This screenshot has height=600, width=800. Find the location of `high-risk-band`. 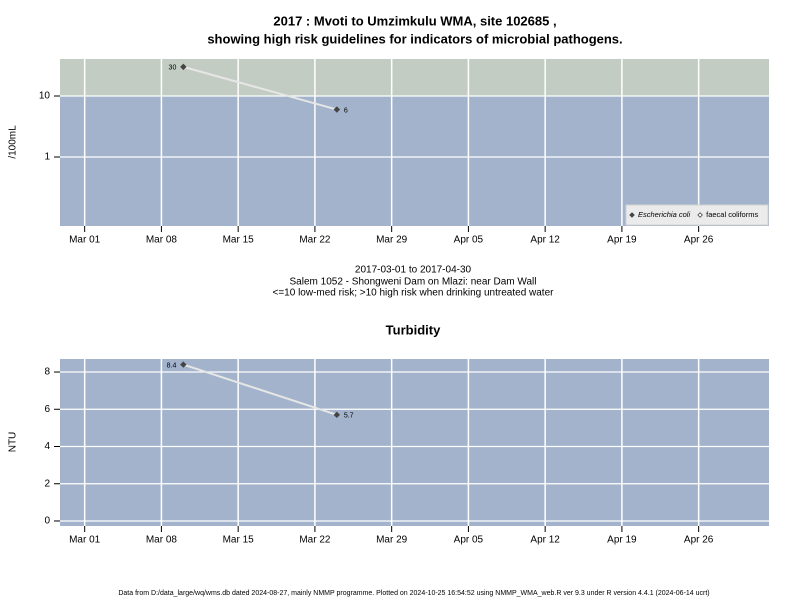

high-risk-band is located at coordinates (414, 77).